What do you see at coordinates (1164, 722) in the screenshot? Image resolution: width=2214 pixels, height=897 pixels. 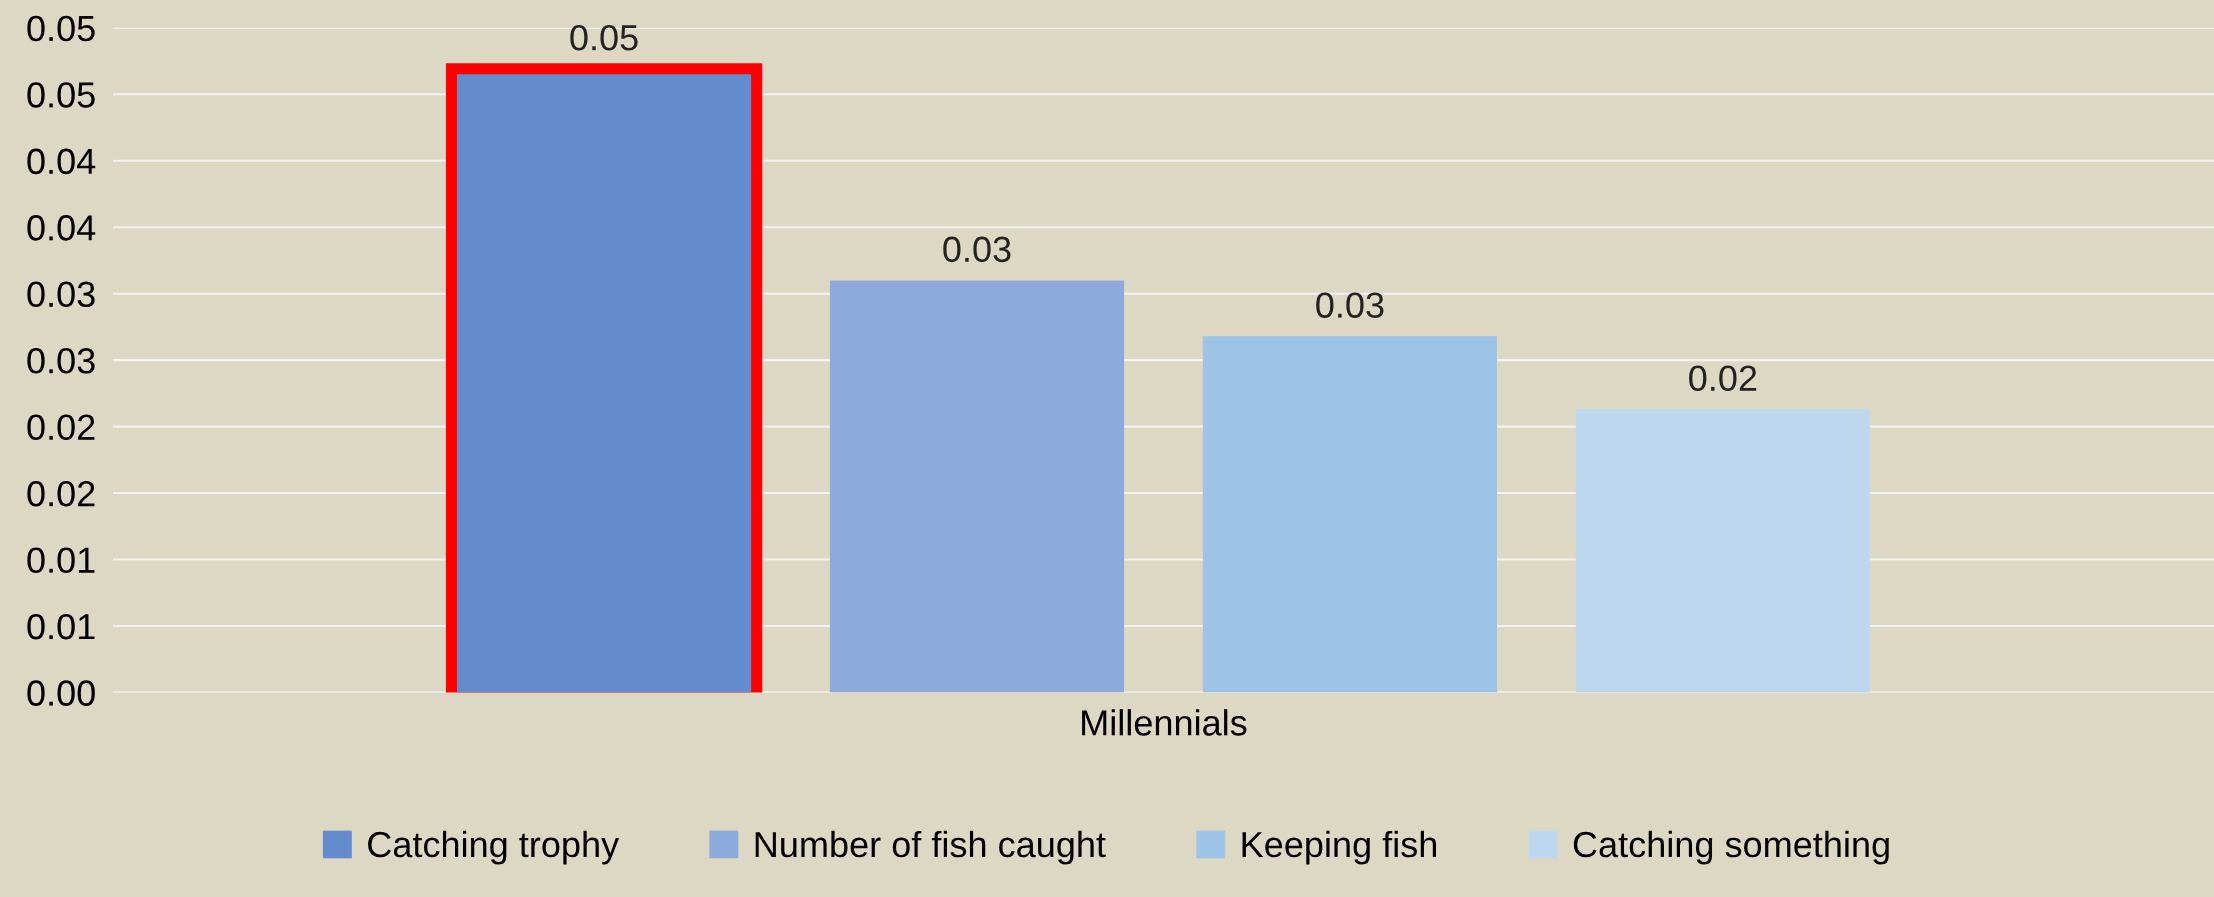 I see `x-tick-label: Millennials` at bounding box center [1164, 722].